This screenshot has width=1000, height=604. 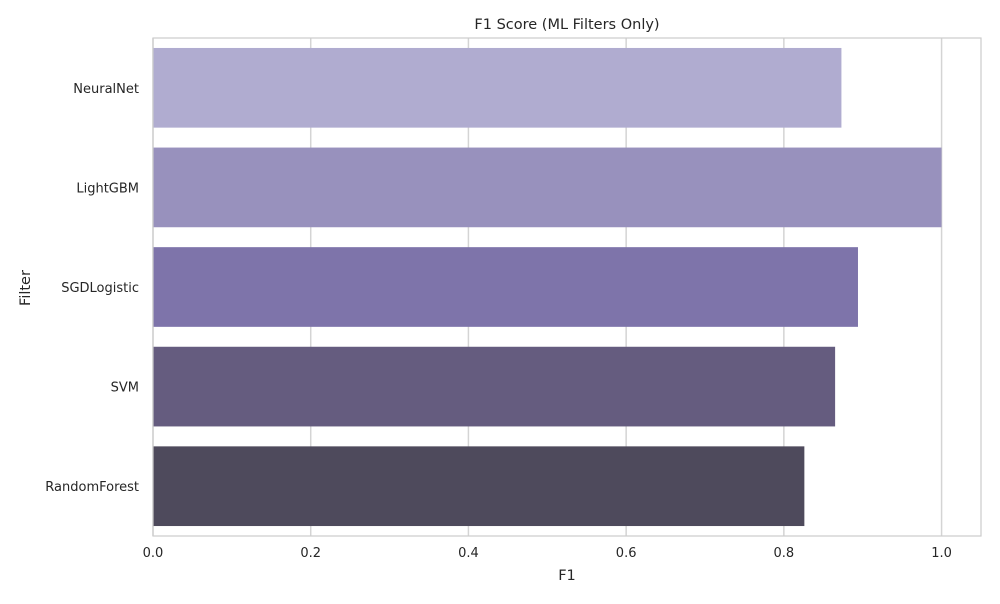 What do you see at coordinates (468, 553) in the screenshot?
I see `x-tick-label: 0.4` at bounding box center [468, 553].